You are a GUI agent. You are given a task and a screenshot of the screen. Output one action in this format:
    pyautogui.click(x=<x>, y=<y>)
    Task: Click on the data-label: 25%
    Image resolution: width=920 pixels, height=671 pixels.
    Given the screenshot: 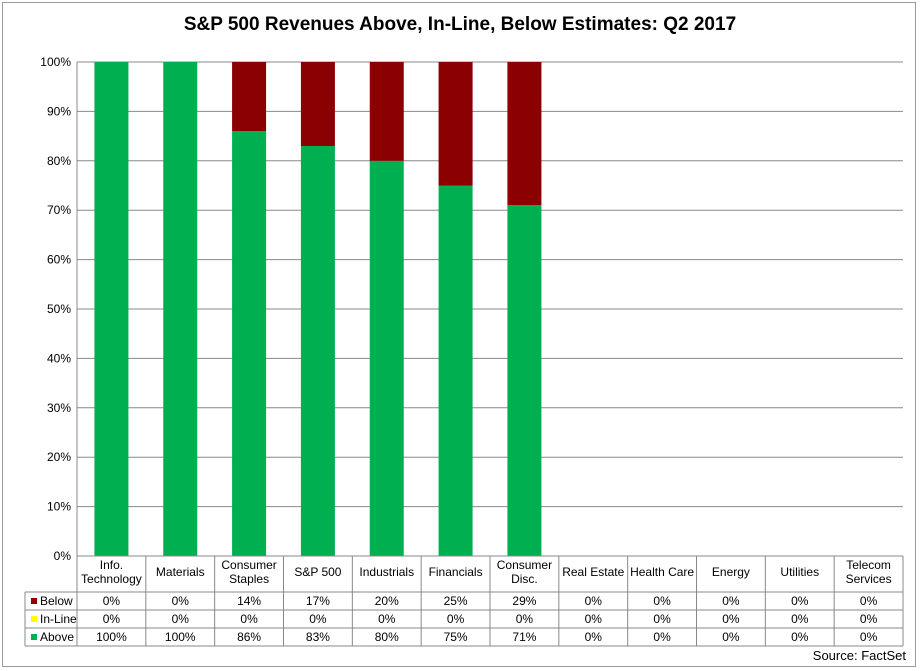 What is the action you would take?
    pyautogui.click(x=456, y=601)
    